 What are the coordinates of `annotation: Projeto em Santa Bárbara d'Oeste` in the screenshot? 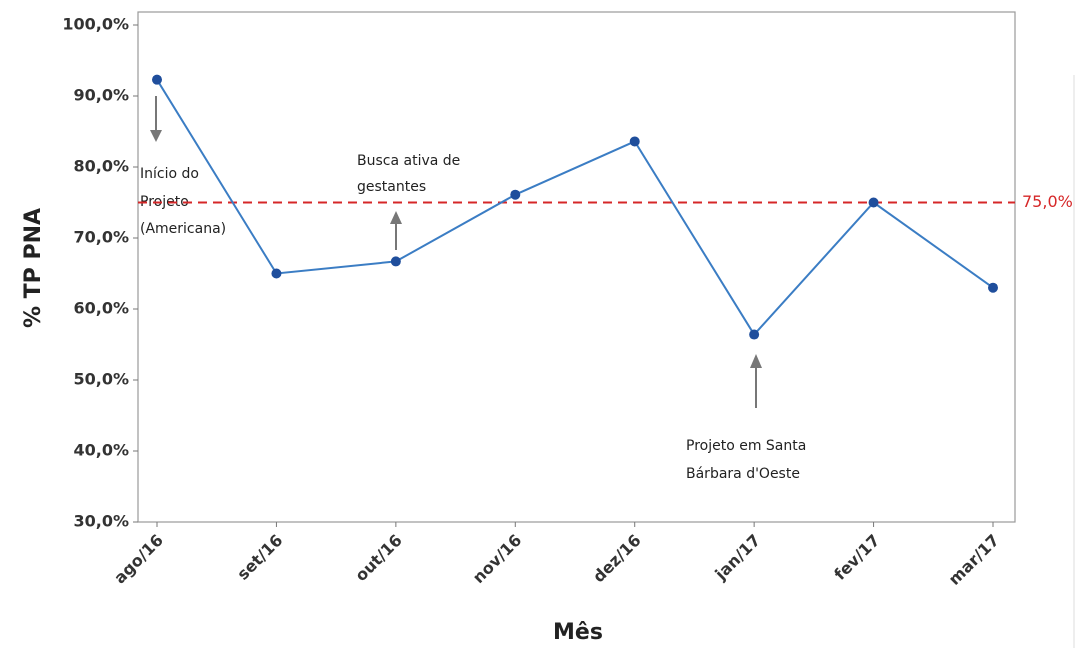 It's located at (746, 418).